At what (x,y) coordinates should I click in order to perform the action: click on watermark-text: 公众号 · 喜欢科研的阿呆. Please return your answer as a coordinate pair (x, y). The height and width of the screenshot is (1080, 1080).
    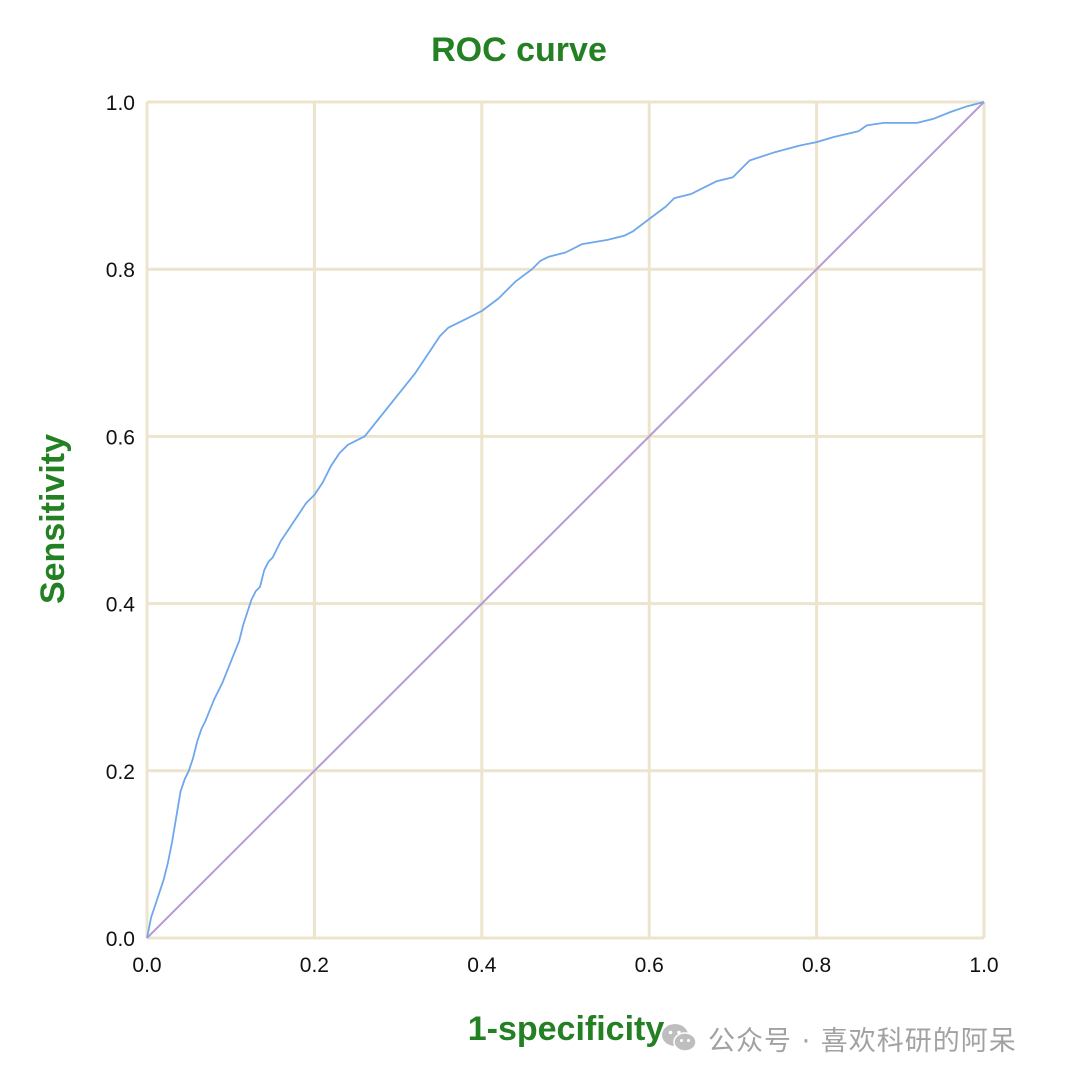
    Looking at the image, I should click on (862, 1041).